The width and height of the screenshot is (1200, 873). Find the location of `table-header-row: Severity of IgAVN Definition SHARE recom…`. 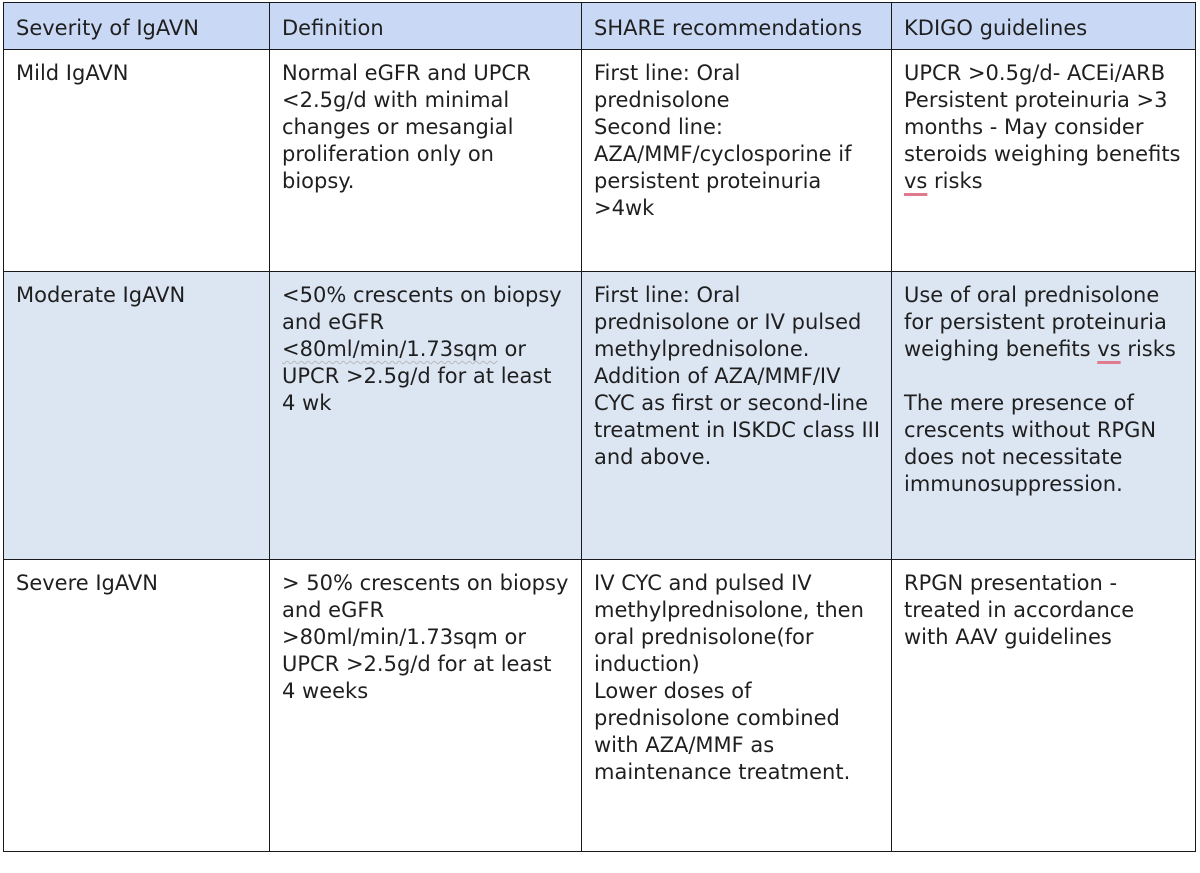

table-header-row: Severity of IgAVN Definition SHARE recom… is located at coordinates (599, 26).